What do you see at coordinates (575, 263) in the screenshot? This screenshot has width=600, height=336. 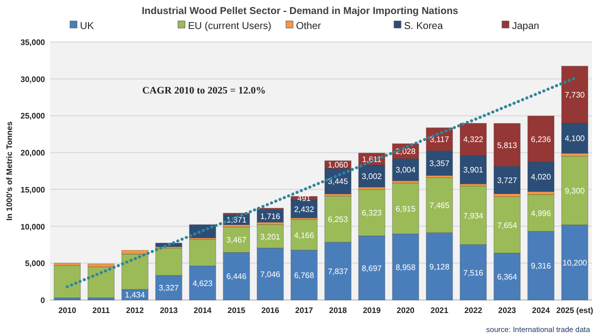 I see `data-label: 10,200` at bounding box center [575, 263].